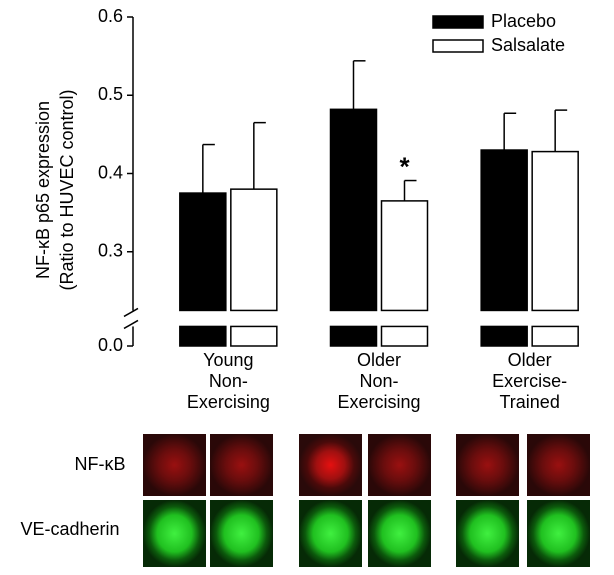  Describe the element at coordinates (43, 190) in the screenshot. I see `y-axis-label: NF-κB p65 expression` at that location.